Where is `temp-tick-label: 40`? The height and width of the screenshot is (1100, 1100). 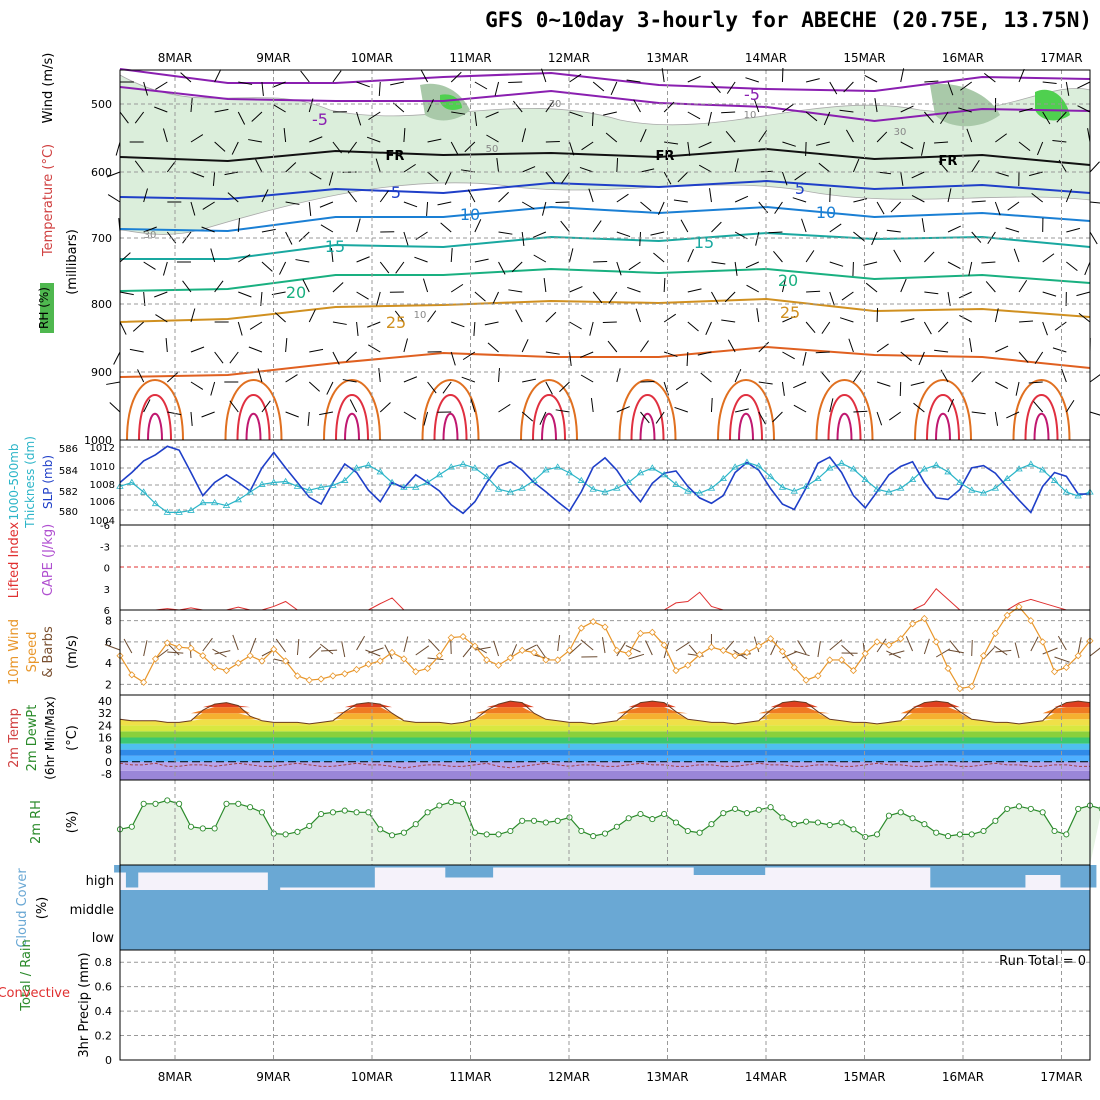 temp-tick-label: 40 is located at coordinates (105, 701).